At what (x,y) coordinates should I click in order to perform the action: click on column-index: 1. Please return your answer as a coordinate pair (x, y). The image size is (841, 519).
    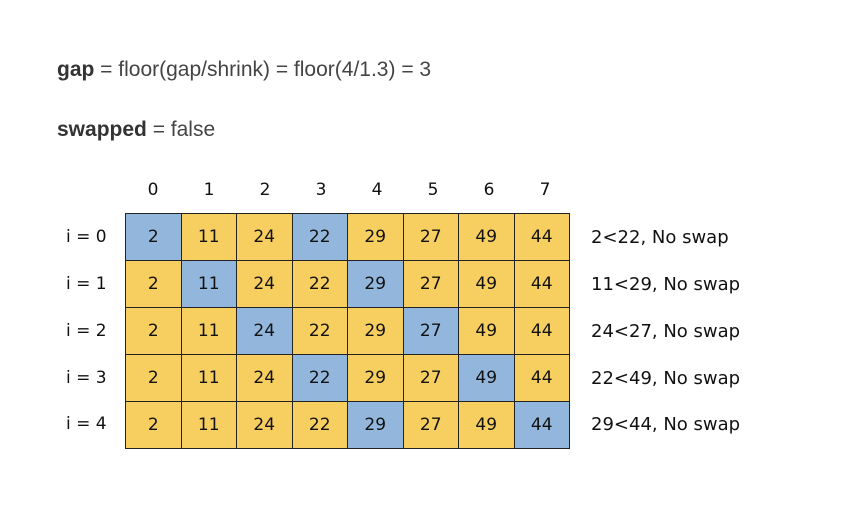
    Looking at the image, I should click on (209, 190).